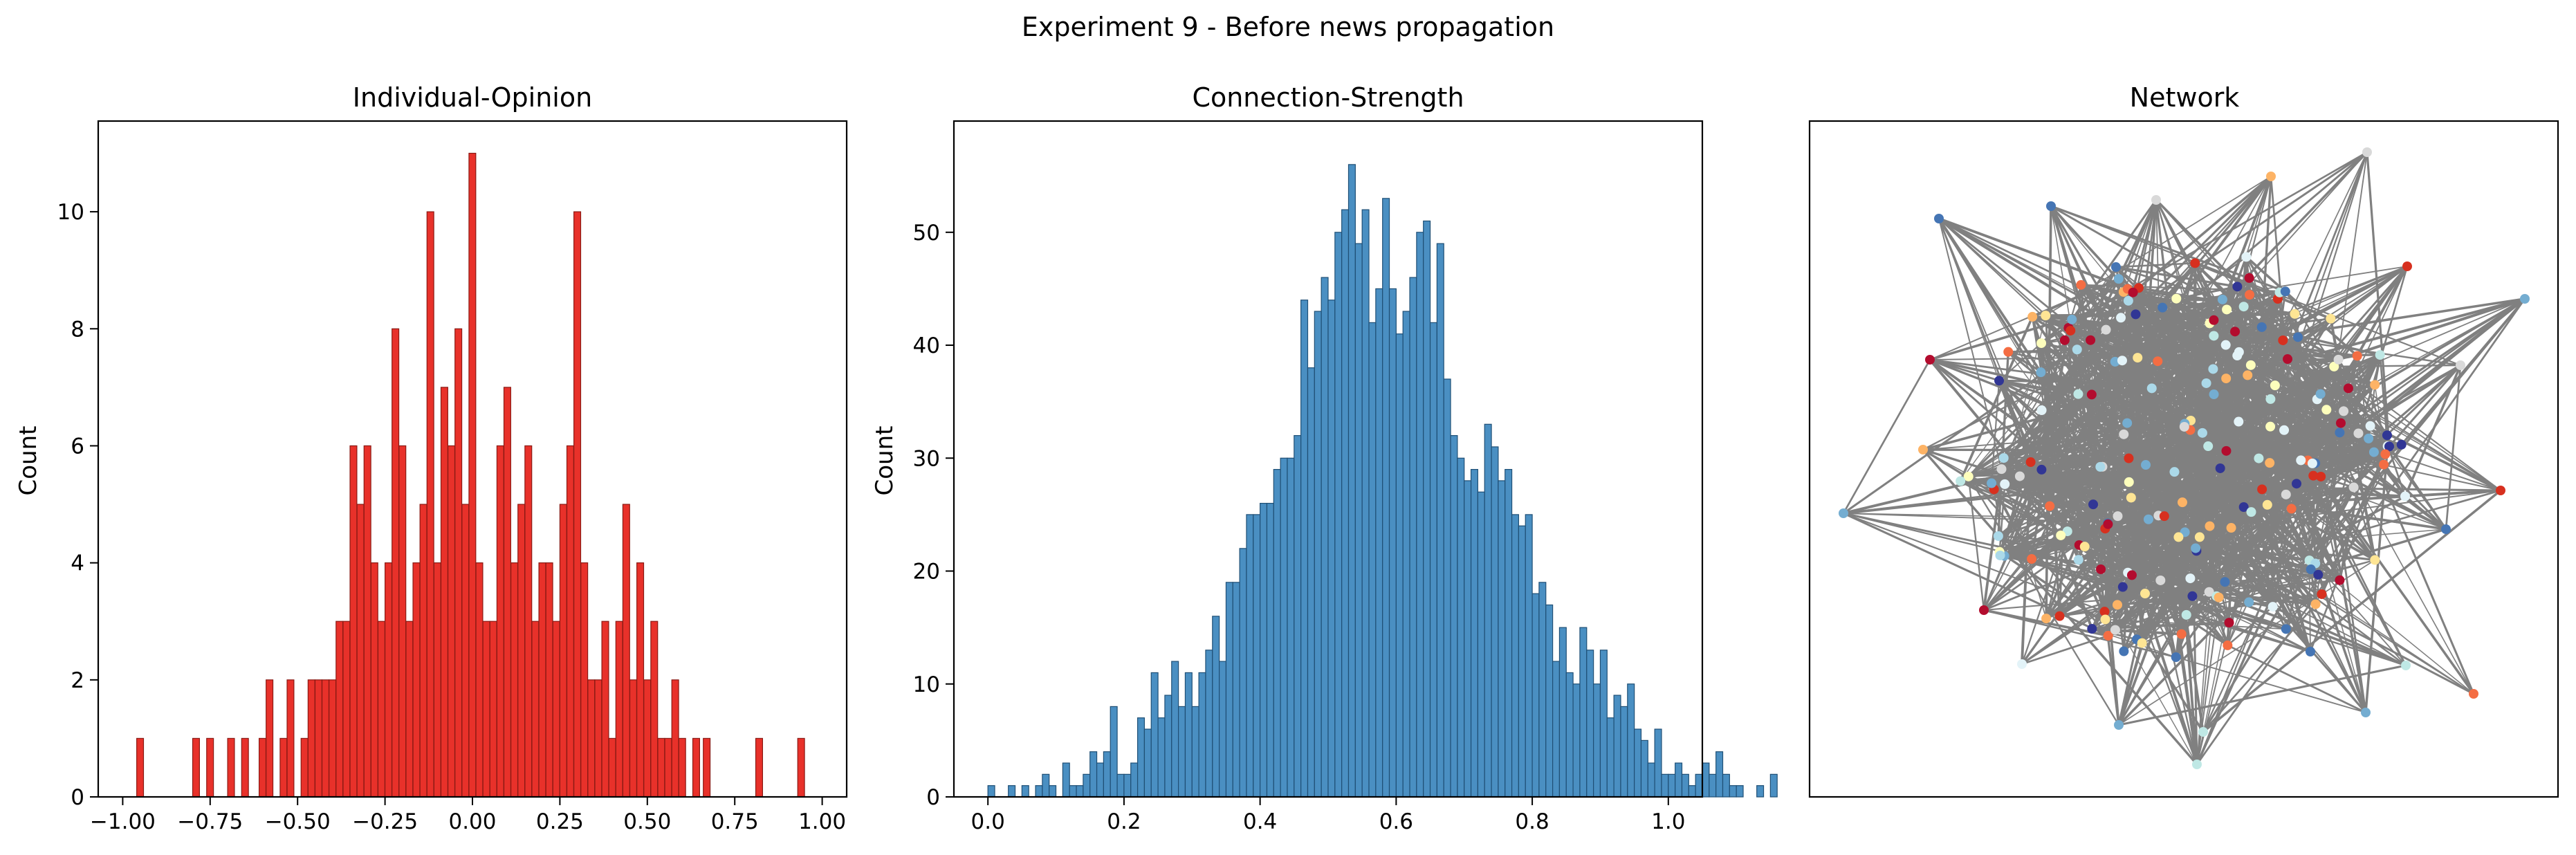 Image resolution: width=2576 pixels, height=855 pixels. What do you see at coordinates (926, 233) in the screenshot?
I see `strength-ytick-label: 50` at bounding box center [926, 233].